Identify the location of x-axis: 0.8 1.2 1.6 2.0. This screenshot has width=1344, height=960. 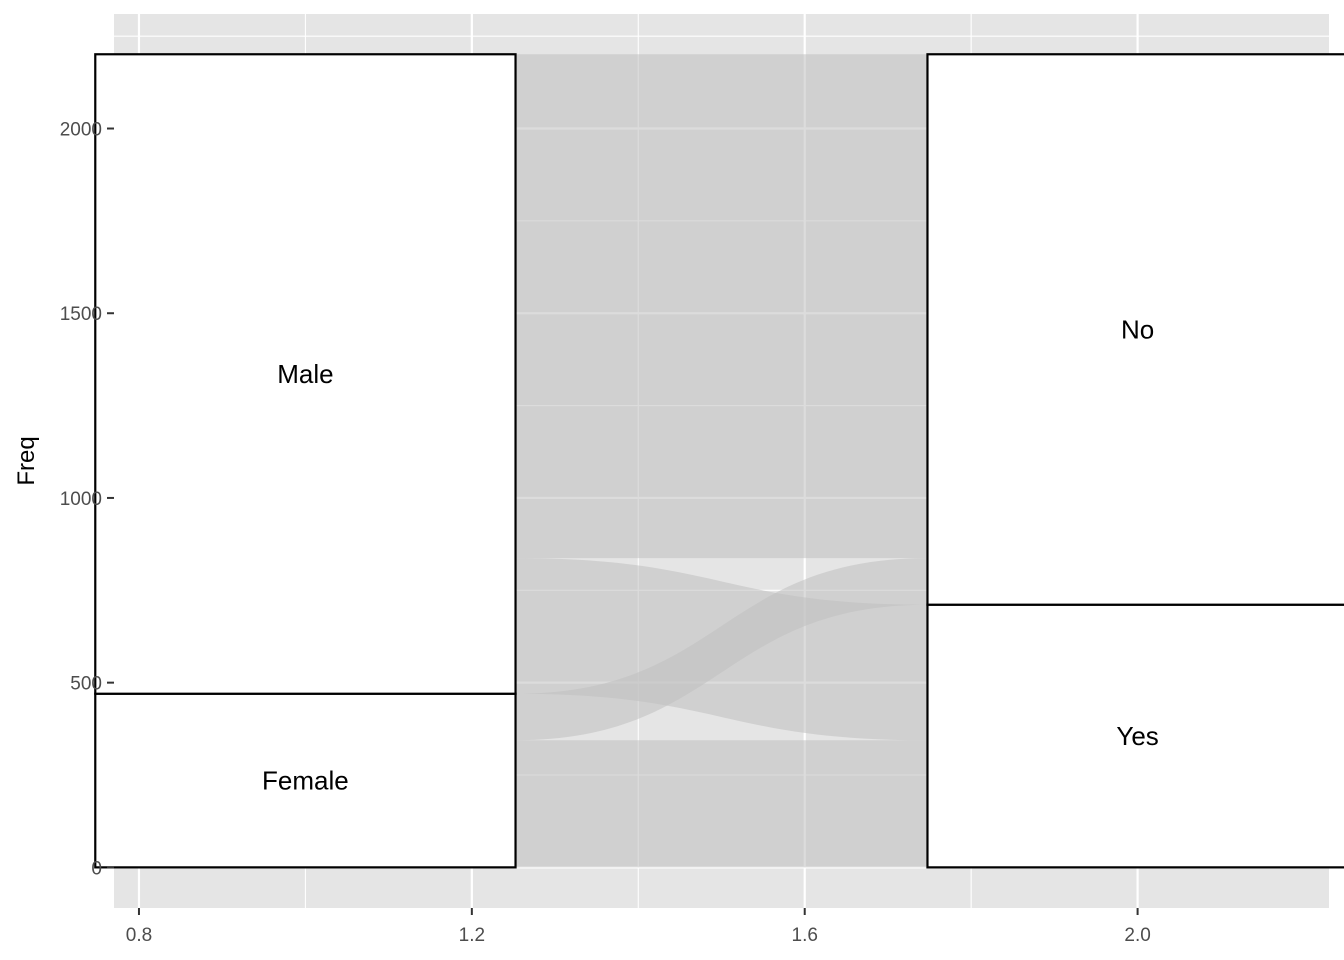
(638, 927).